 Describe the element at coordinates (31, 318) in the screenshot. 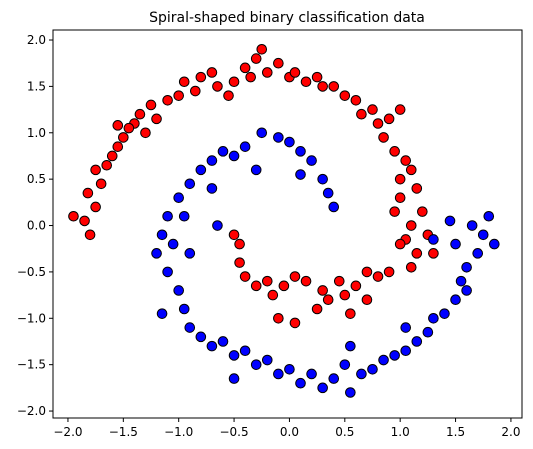

I see `y-tick-label: −1.0` at that location.